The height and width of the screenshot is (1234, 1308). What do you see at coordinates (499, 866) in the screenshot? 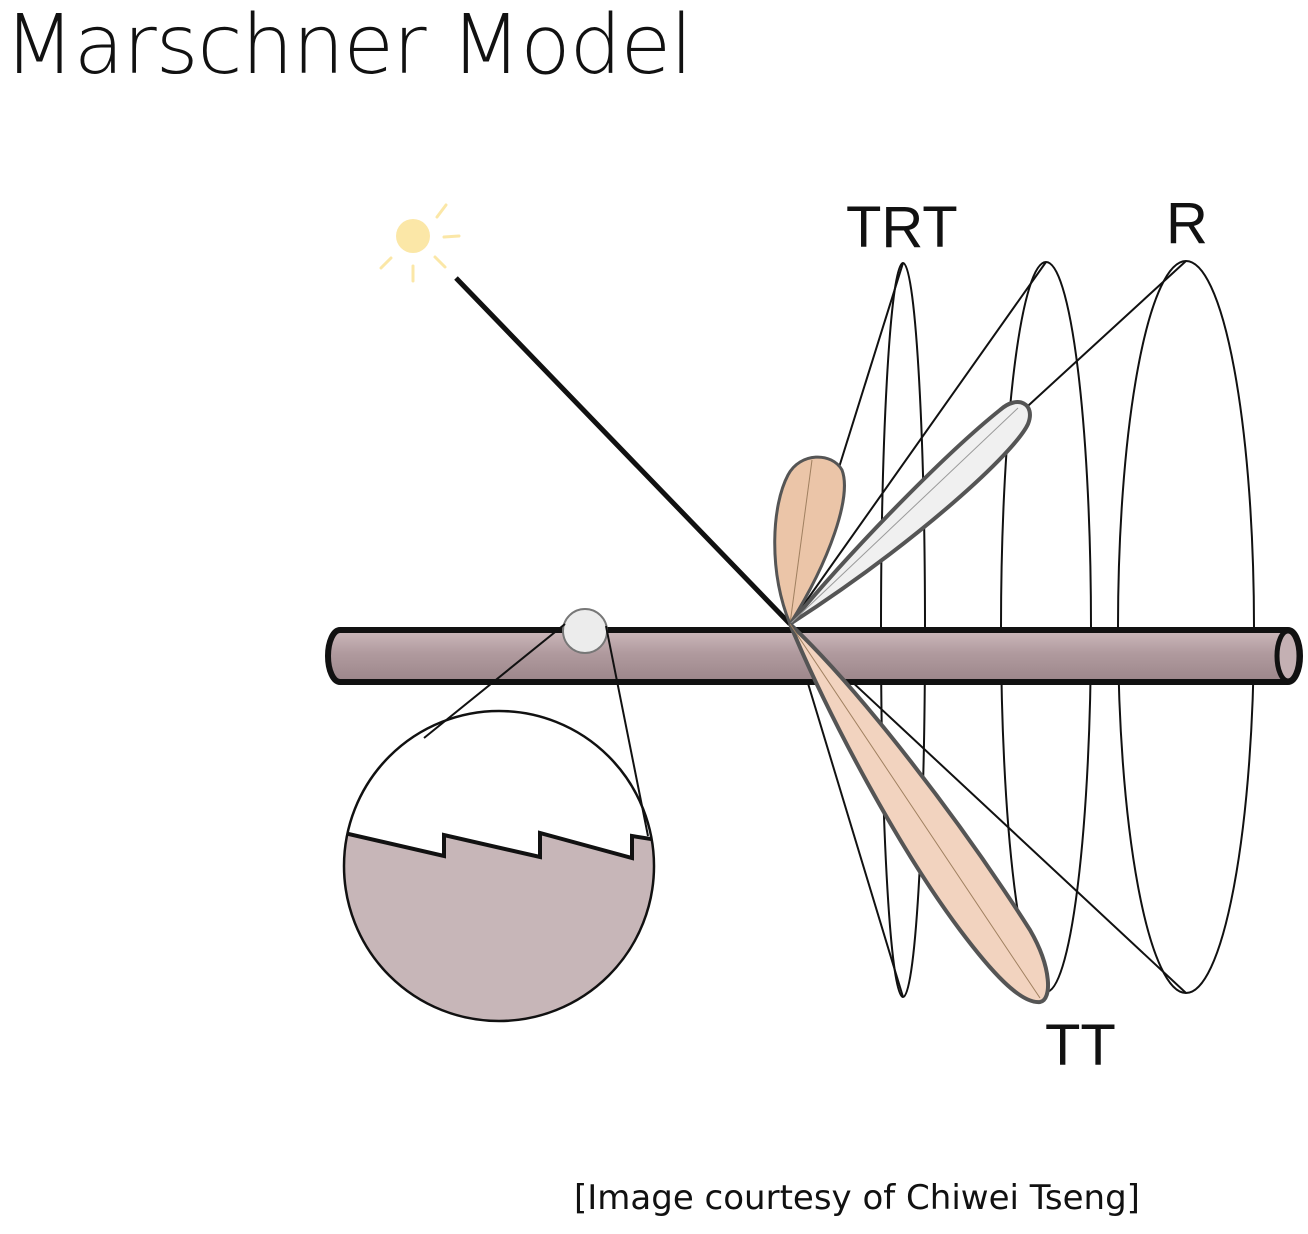
I see `magnifier-circle` at bounding box center [499, 866].